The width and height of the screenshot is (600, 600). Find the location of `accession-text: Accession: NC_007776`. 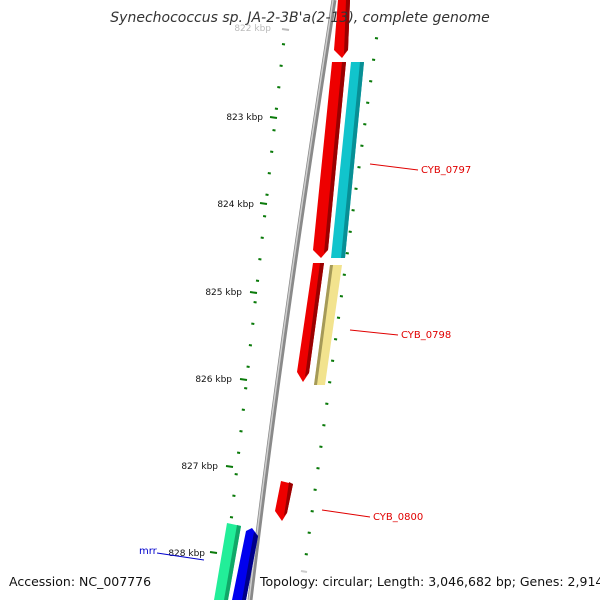

accession-text: Accession: NC_007776 is located at coordinates (80, 581).